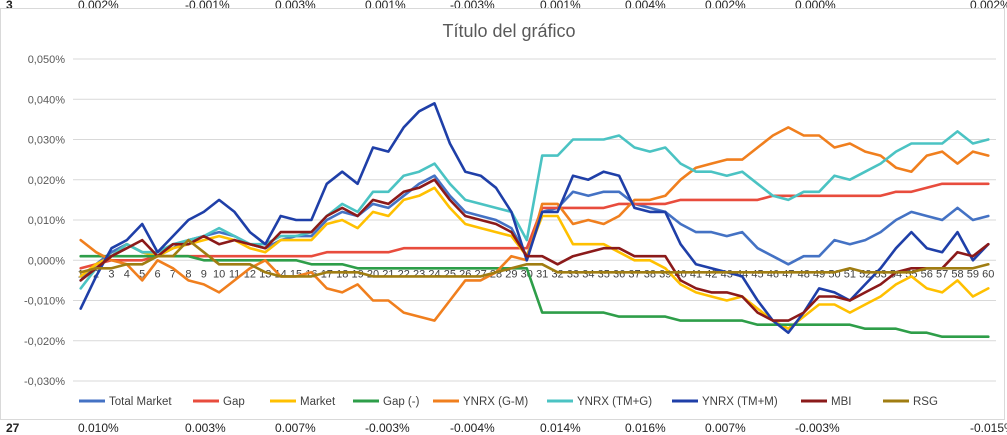 This screenshot has width=1007, height=435. What do you see at coordinates (573, 274) in the screenshot?
I see `x-tick-label: 33` at bounding box center [573, 274].